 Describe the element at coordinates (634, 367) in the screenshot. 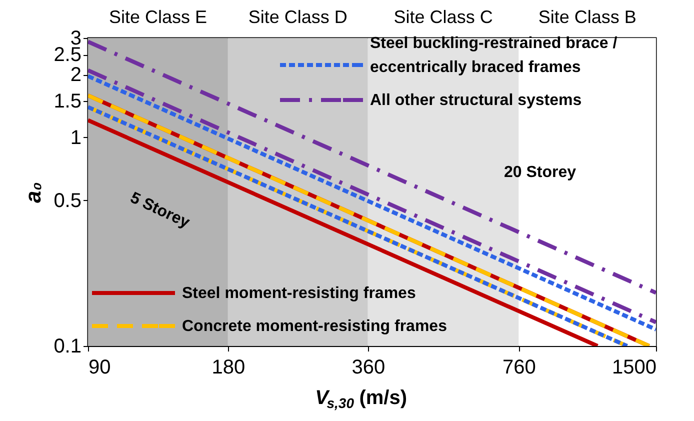

I see `x-tick-label: 1500` at that location.